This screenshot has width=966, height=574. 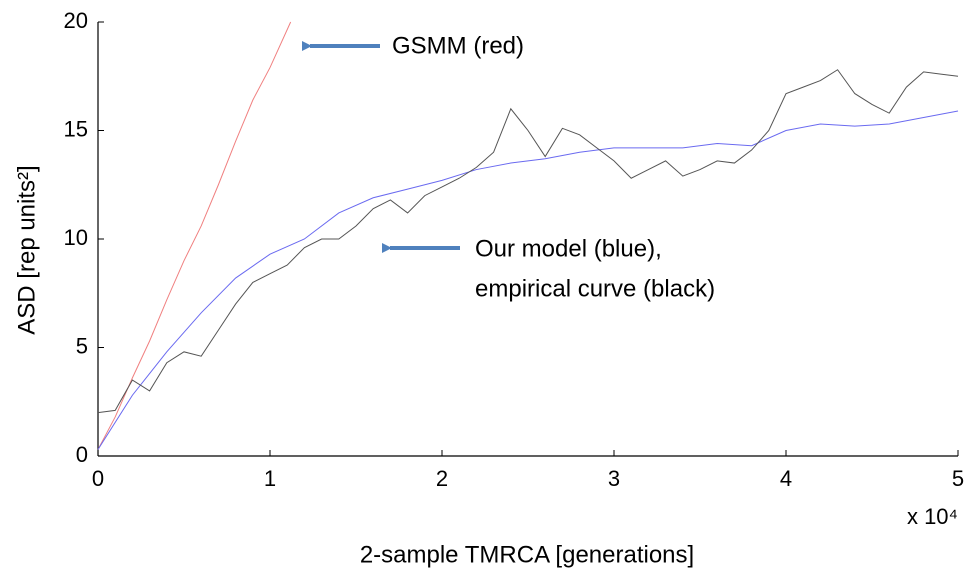 I want to click on y-axis-label: ASD [rep units²], so click(x=26, y=249).